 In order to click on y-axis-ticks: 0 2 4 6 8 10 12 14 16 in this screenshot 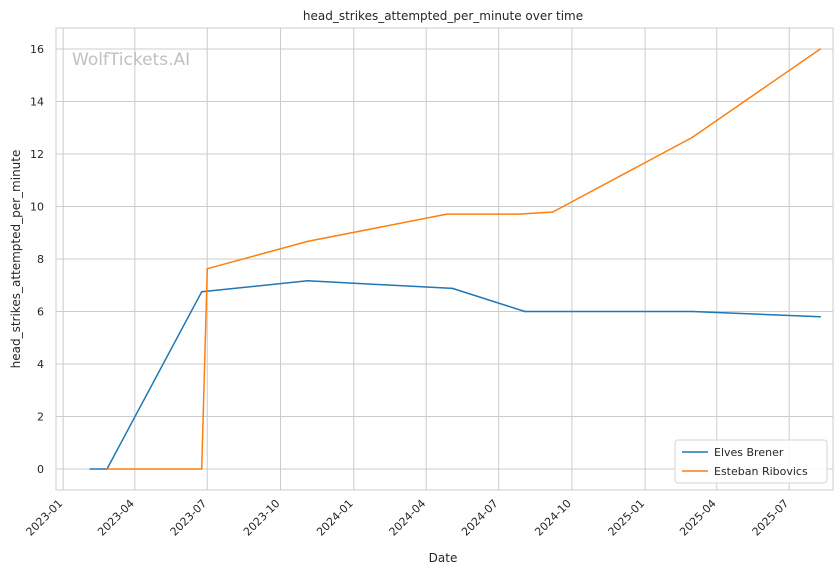, I will do `click(37, 259)`.